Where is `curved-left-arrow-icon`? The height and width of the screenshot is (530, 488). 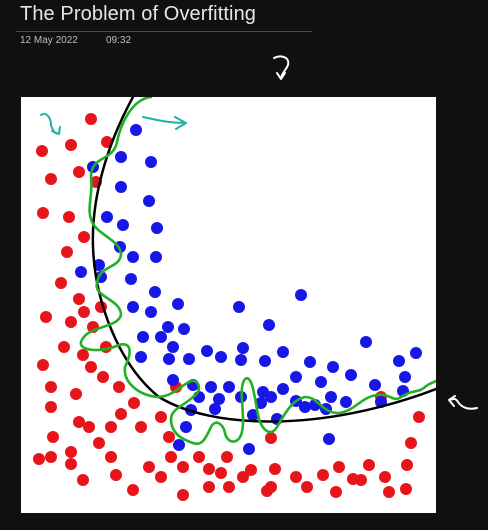 curved-left-arrow-icon is located at coordinates (463, 402).